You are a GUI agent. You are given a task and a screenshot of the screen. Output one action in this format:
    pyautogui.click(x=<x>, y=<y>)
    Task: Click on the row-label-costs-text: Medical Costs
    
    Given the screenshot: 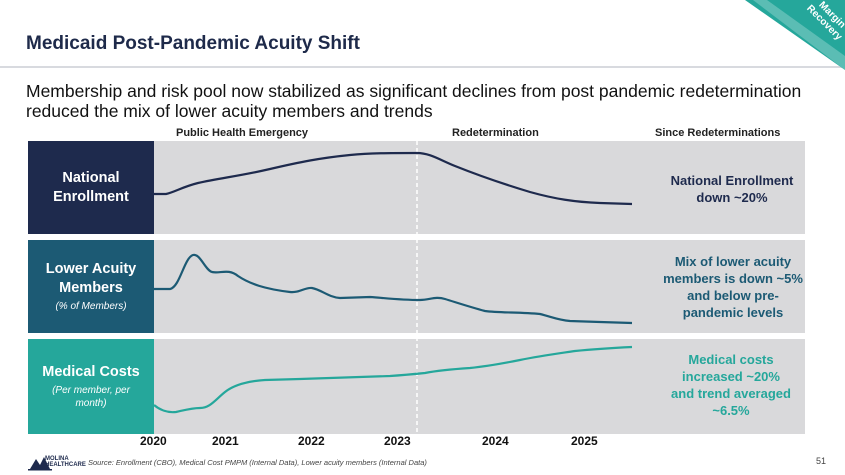 What is the action you would take?
    pyautogui.click(x=91, y=372)
    